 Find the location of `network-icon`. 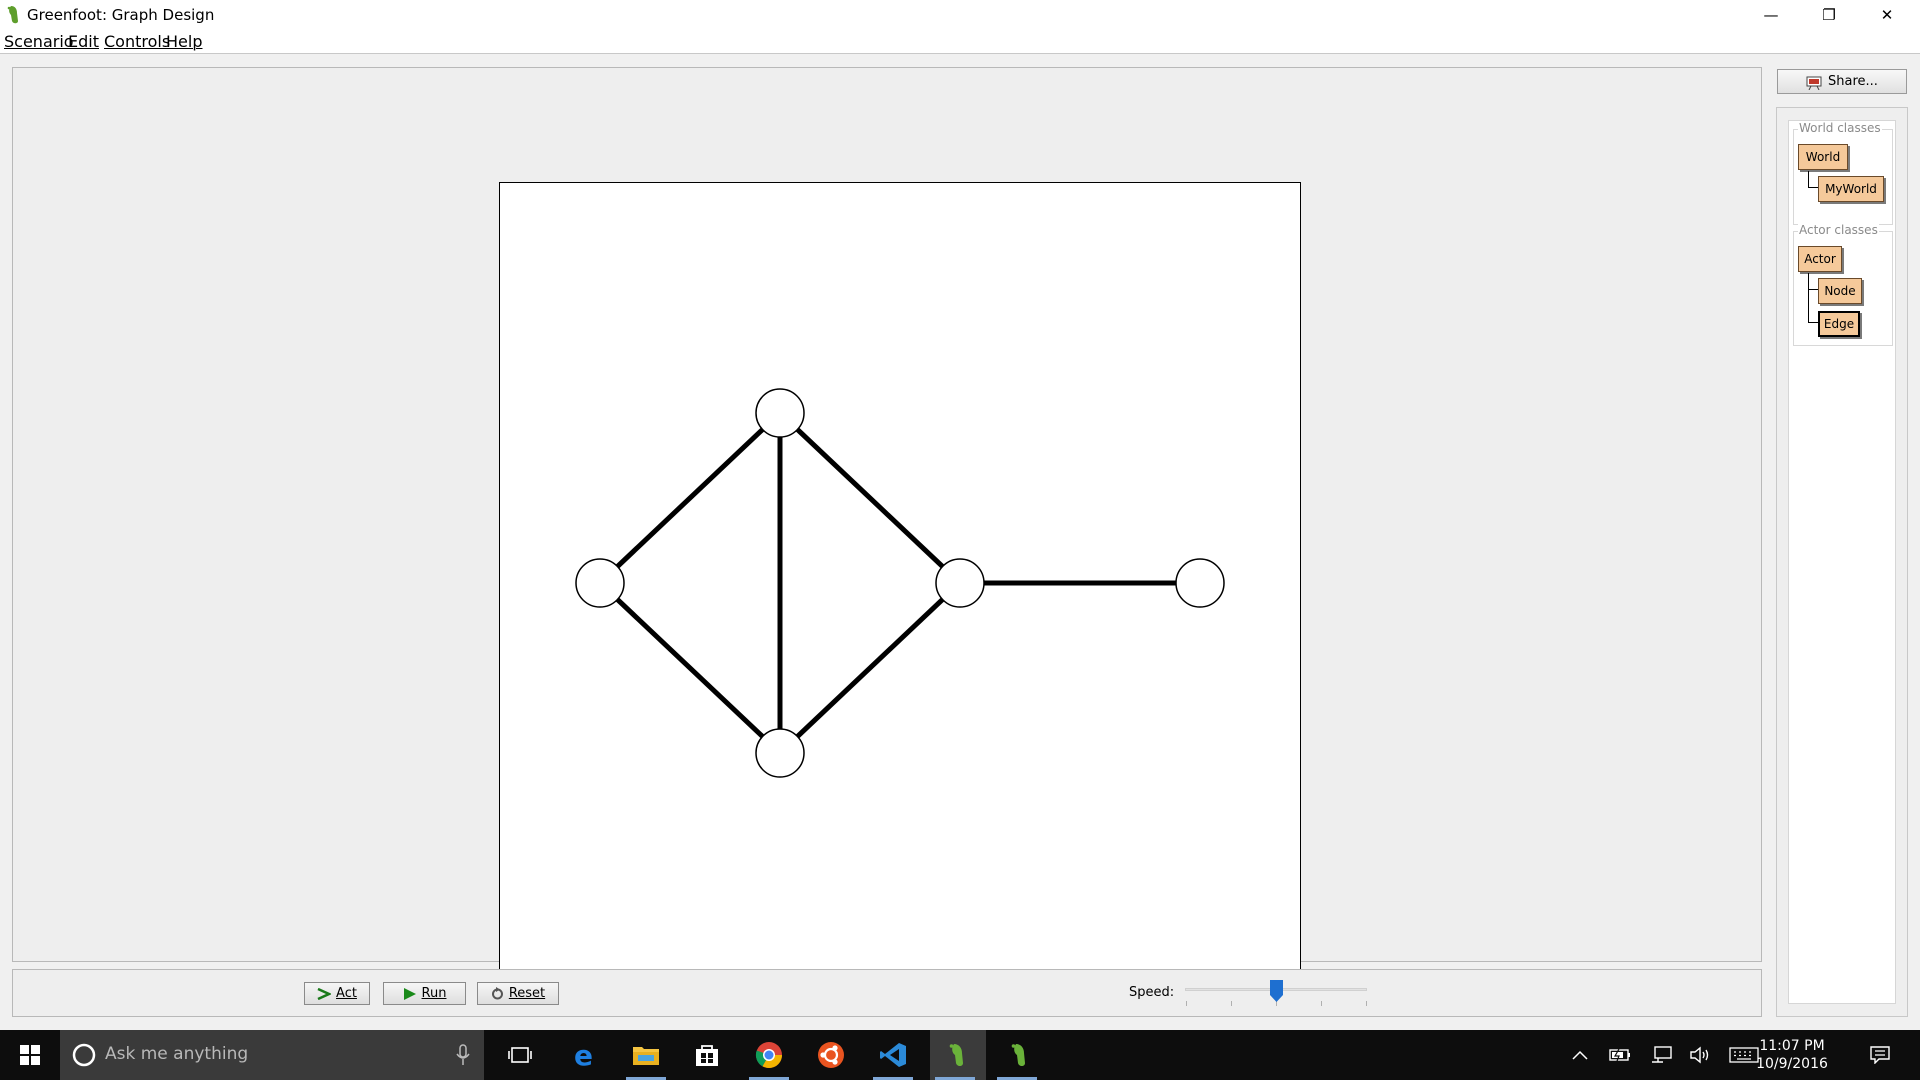

network-icon is located at coordinates (1662, 1054).